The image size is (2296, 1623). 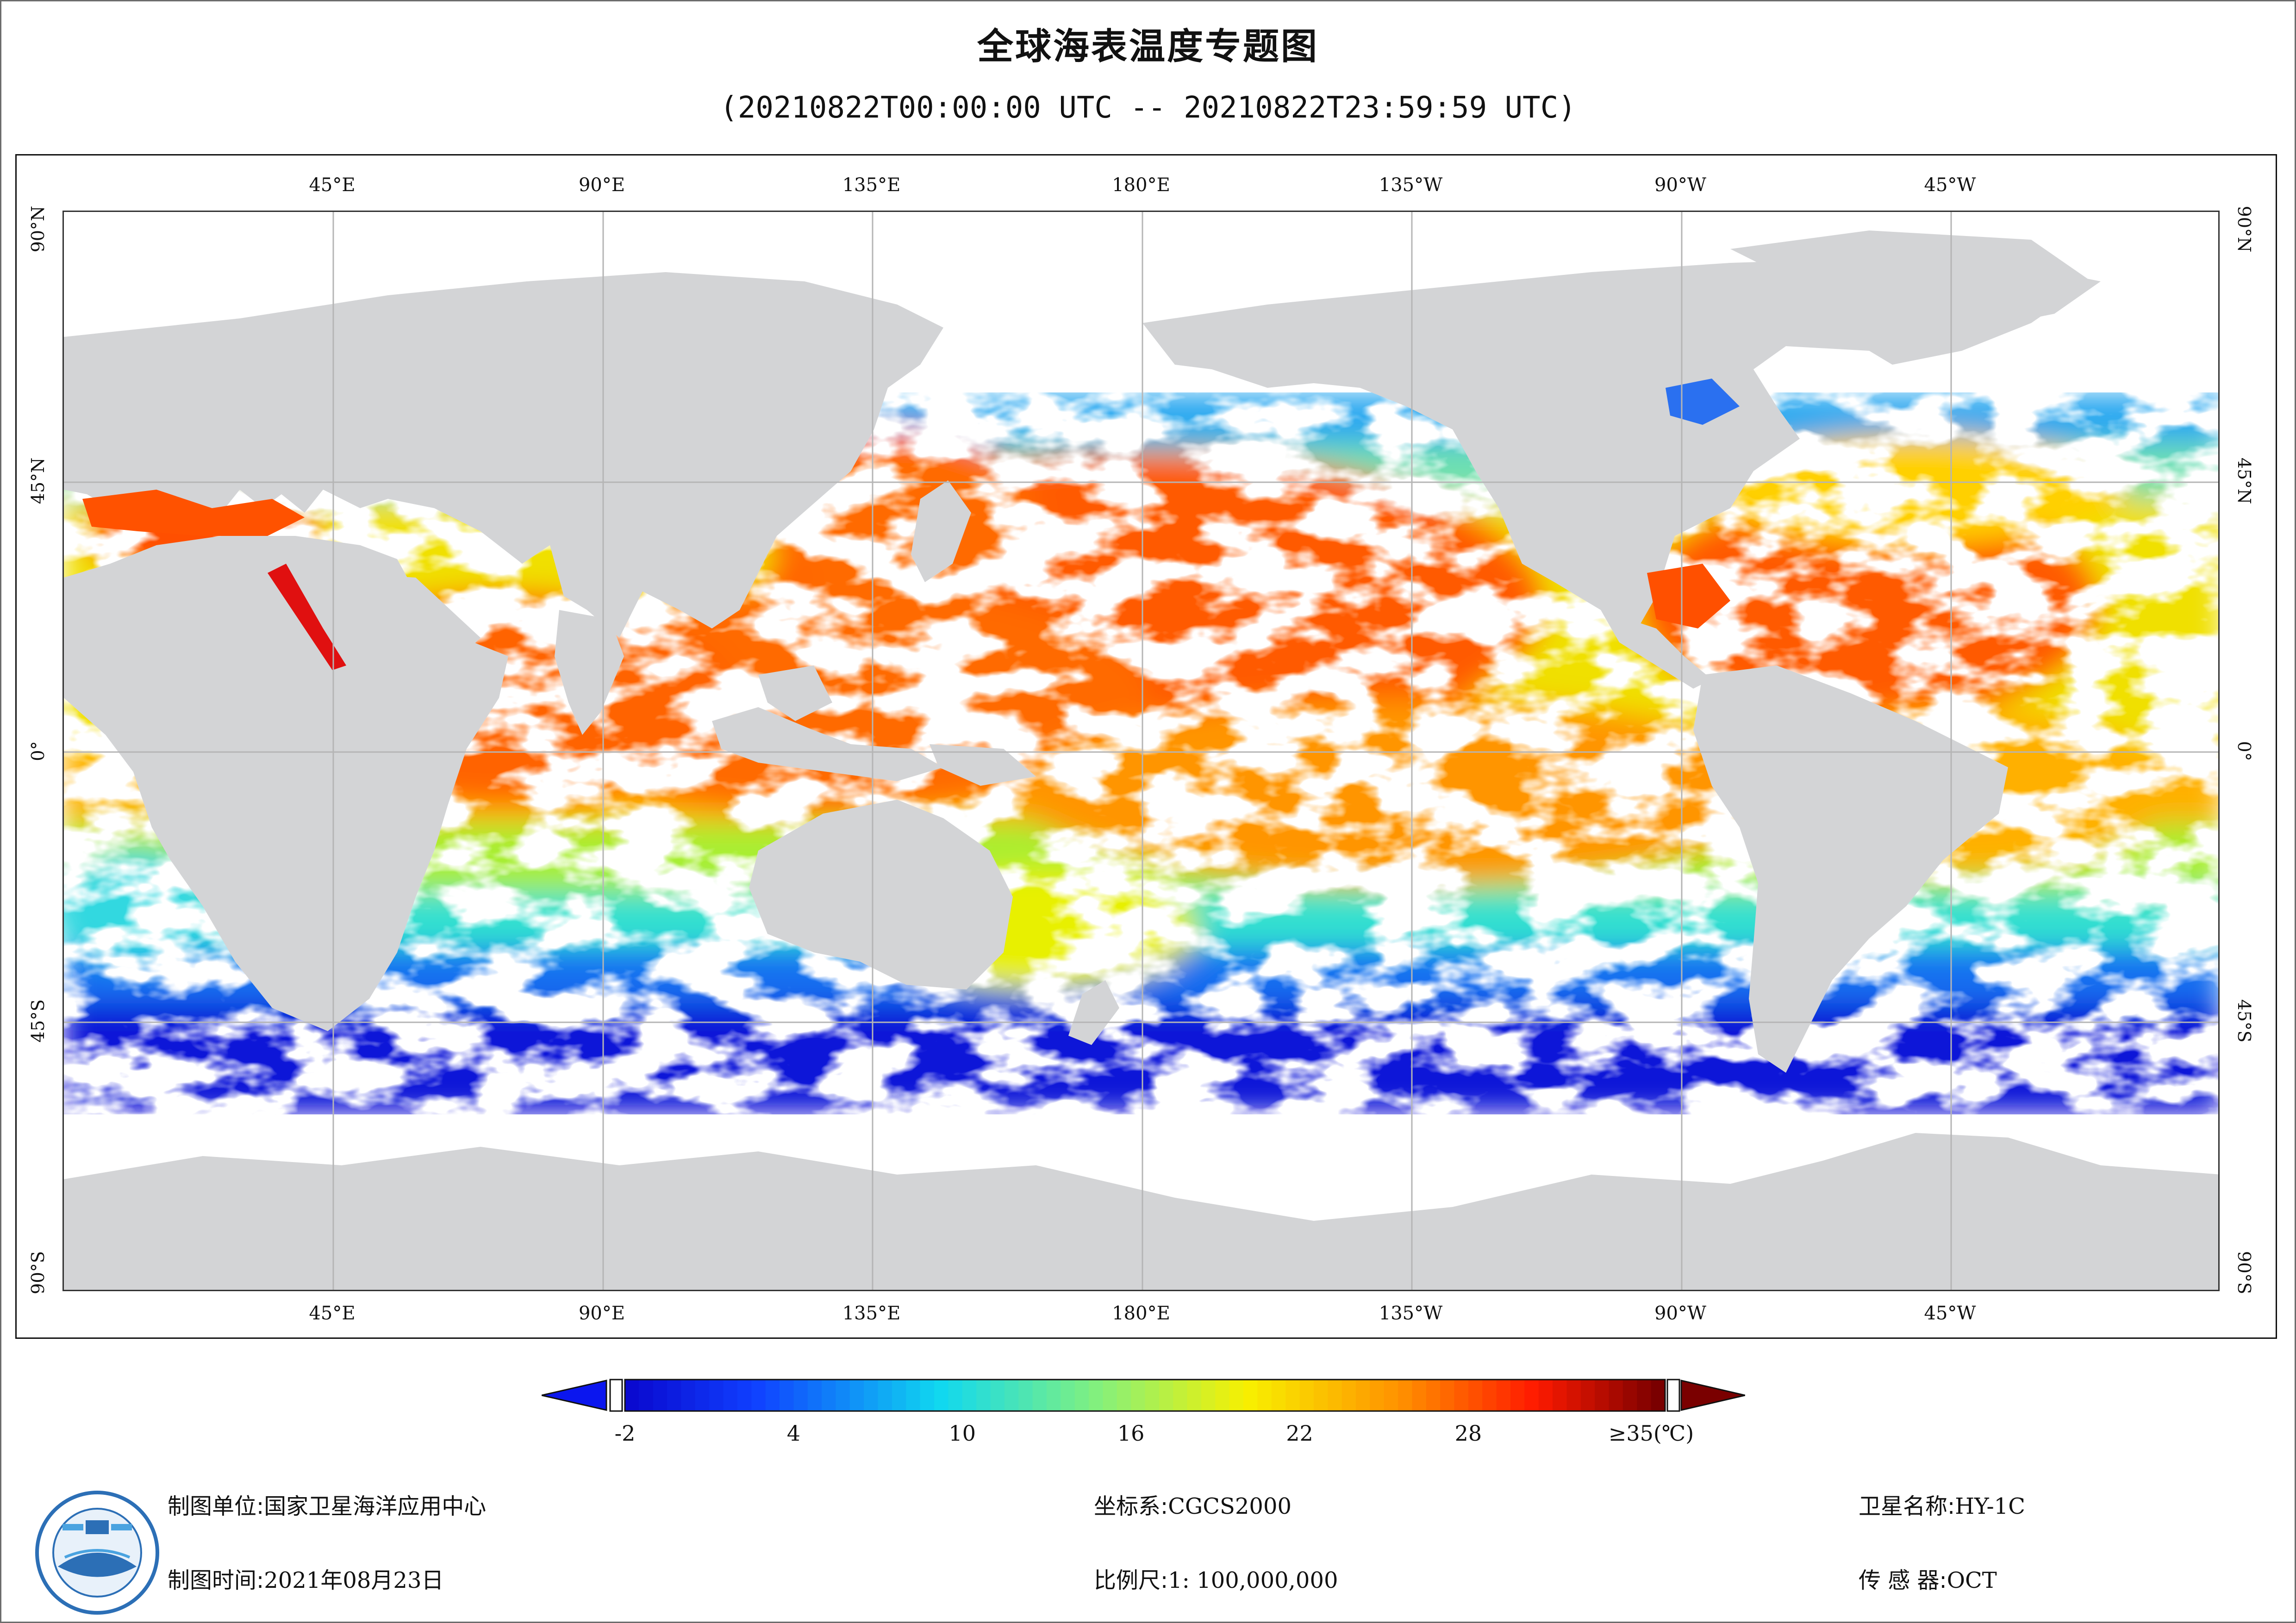 What do you see at coordinates (1950, 1313) in the screenshot?
I see `bottom-longitude-label: 45°W` at bounding box center [1950, 1313].